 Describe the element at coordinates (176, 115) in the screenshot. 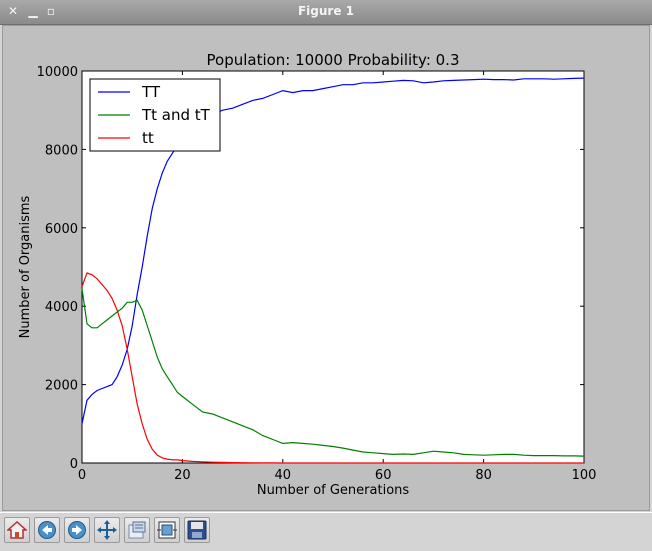

I see `legend-label: Tt and tT` at that location.